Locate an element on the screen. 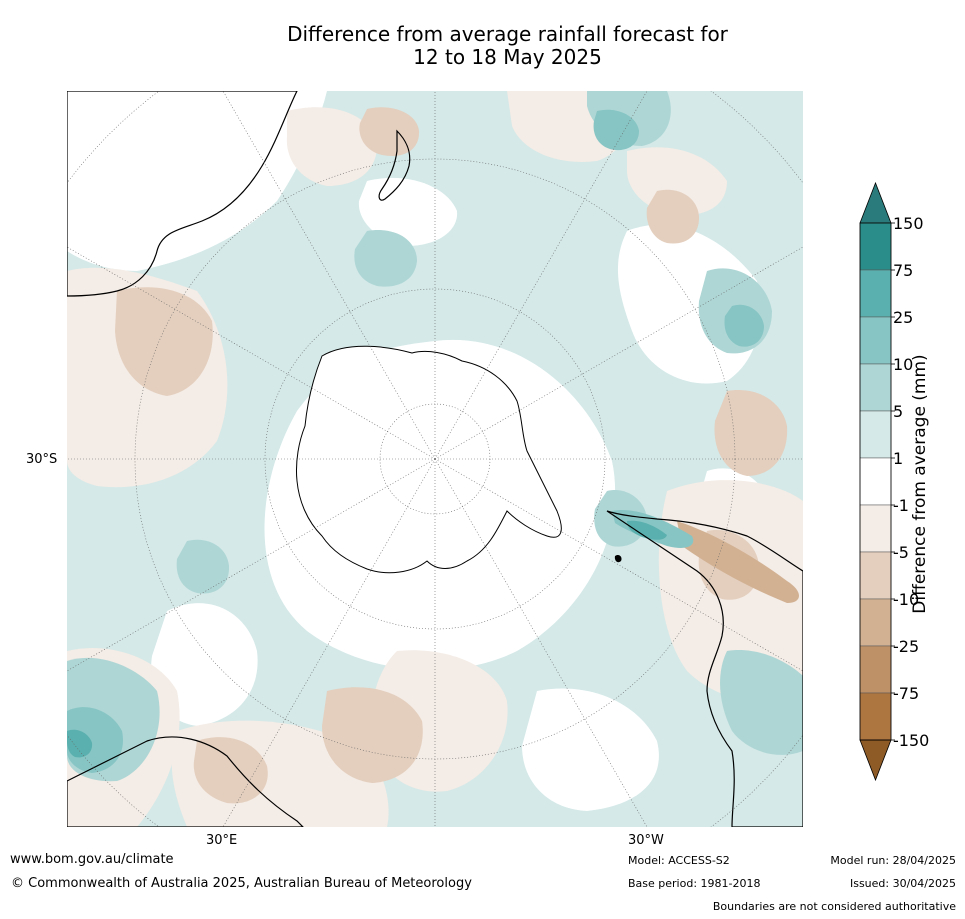 The image size is (965, 919). australia is located at coordinates (182, 194).